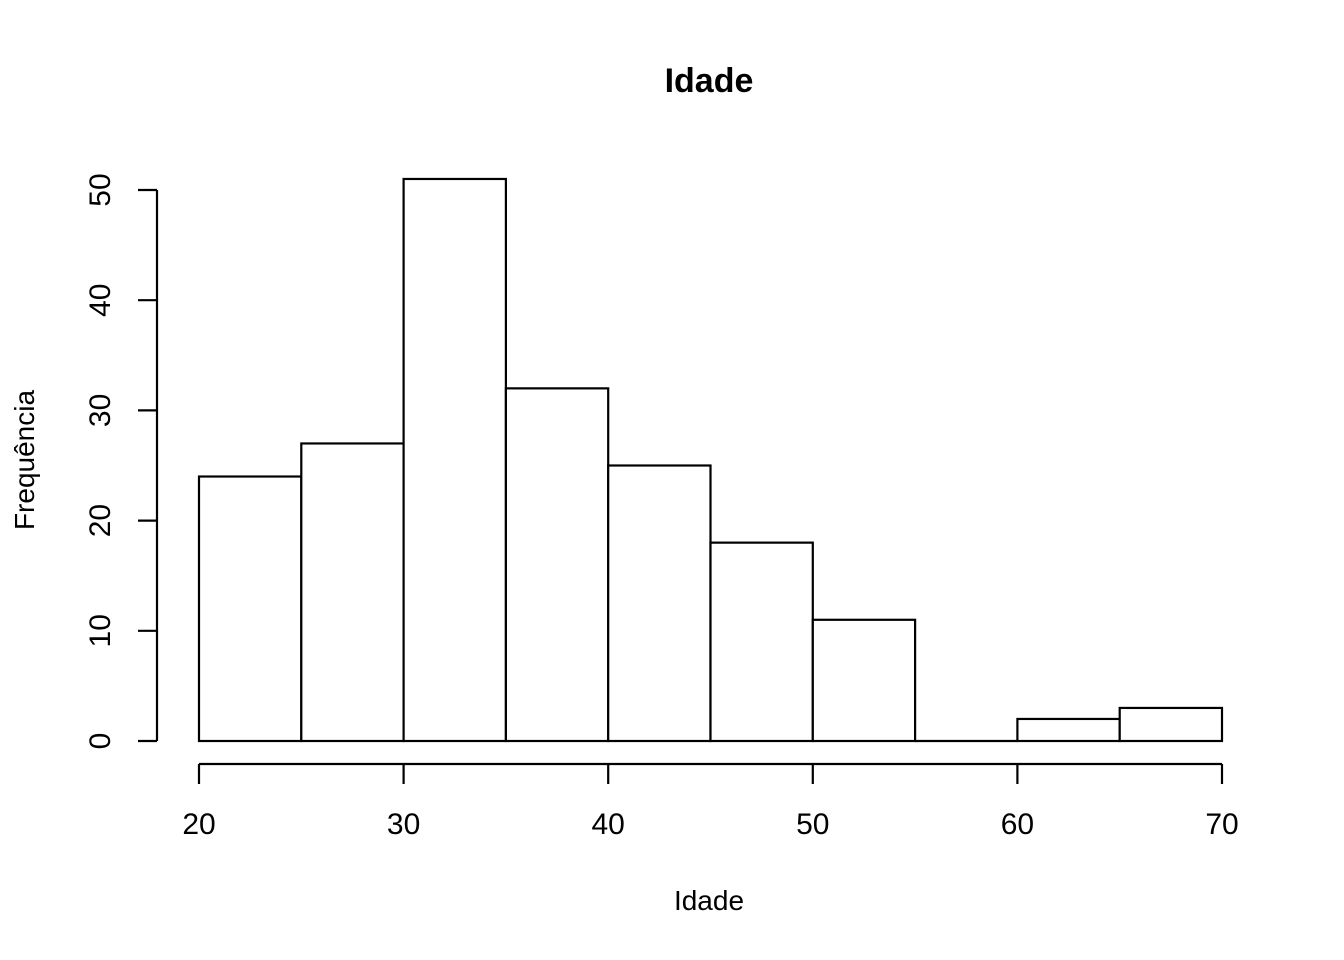 This screenshot has width=1344, height=960. I want to click on y-tick-label-20: 20, so click(100, 520).